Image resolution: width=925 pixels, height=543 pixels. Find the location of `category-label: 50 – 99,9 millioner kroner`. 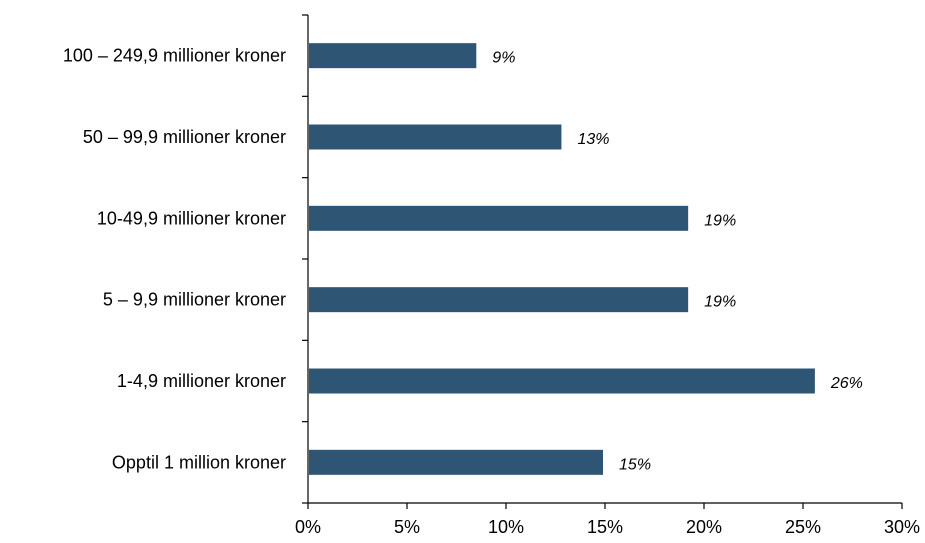

category-label: 50 – 99,9 millioner kroner is located at coordinates (184, 137).